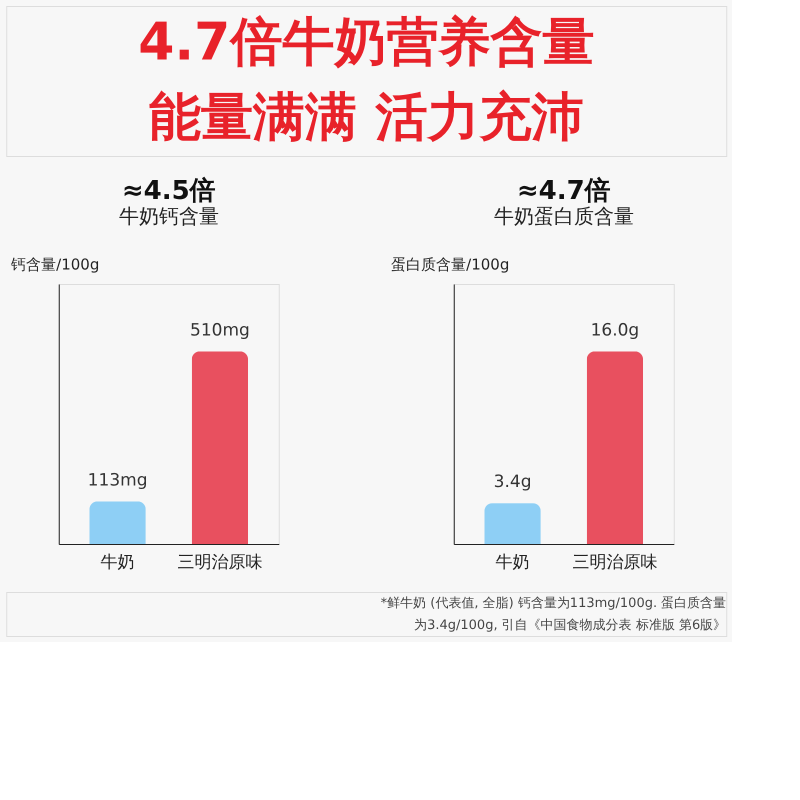 This screenshot has height=800, width=800. I want to click on data-label: 113mg, so click(118, 480).